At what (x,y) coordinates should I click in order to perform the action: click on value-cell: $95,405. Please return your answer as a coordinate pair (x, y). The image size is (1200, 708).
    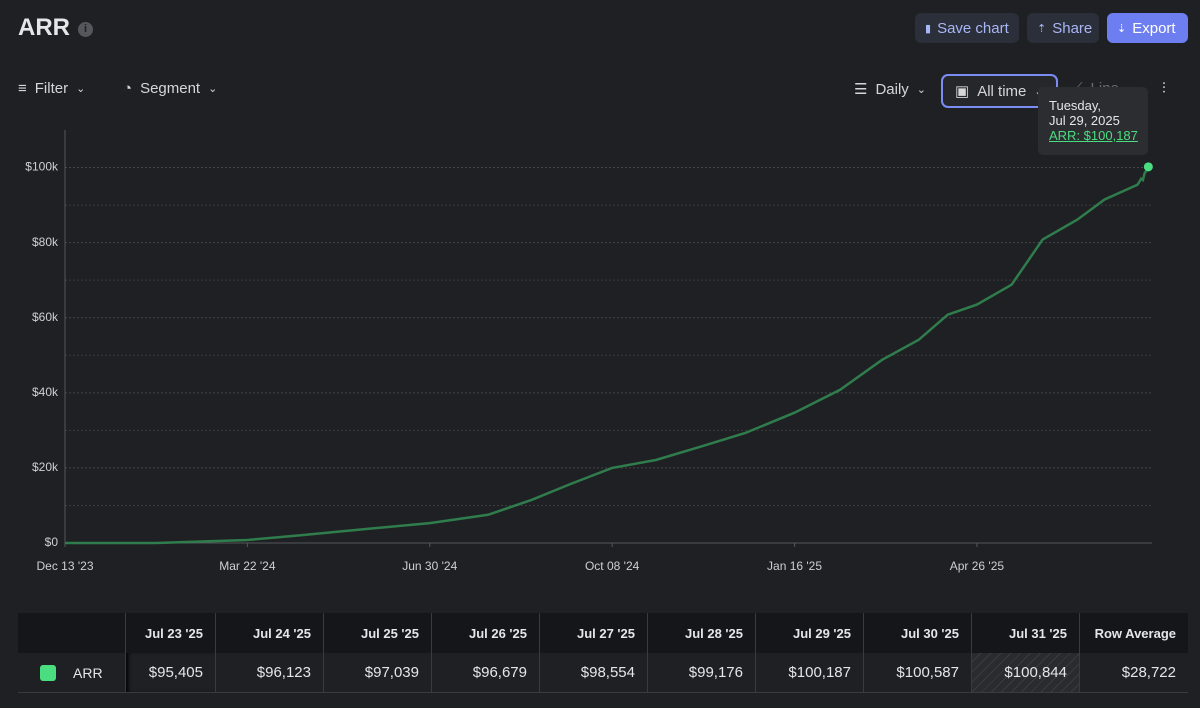
    Looking at the image, I should click on (171, 673).